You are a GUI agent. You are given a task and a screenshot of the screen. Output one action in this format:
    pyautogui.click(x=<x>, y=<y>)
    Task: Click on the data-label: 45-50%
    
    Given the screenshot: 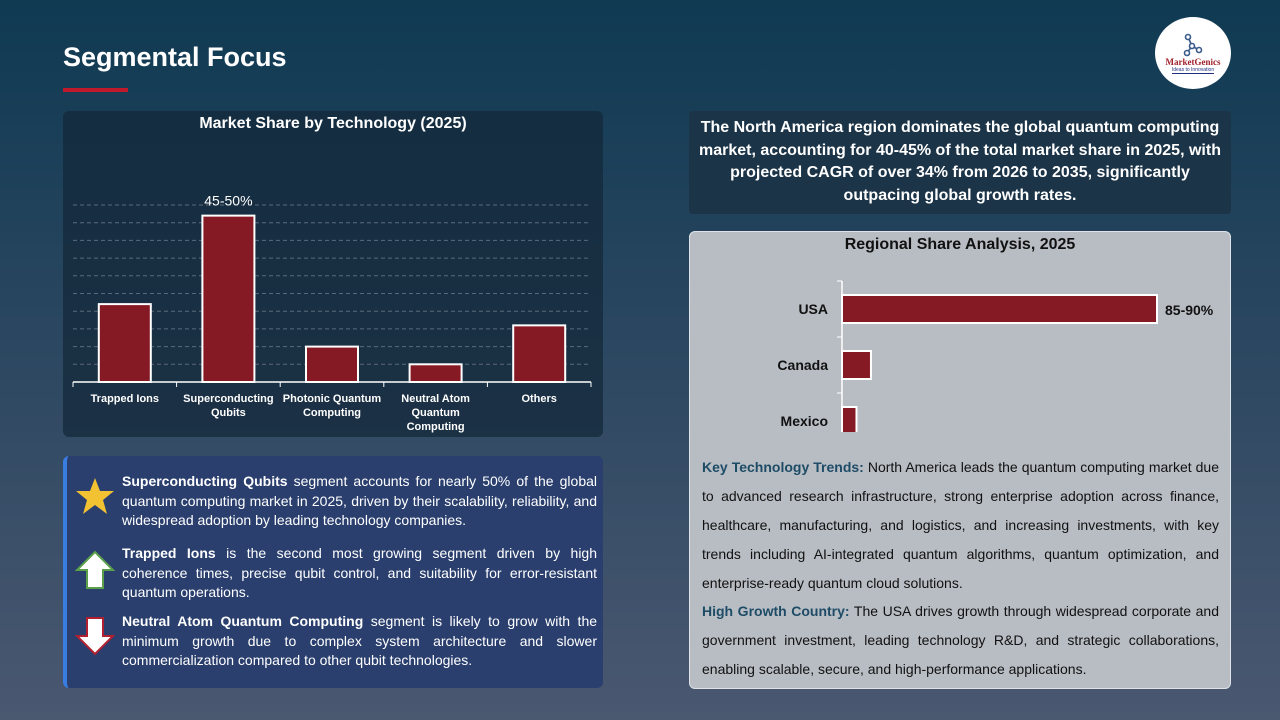 What is the action you would take?
    pyautogui.click(x=228, y=201)
    